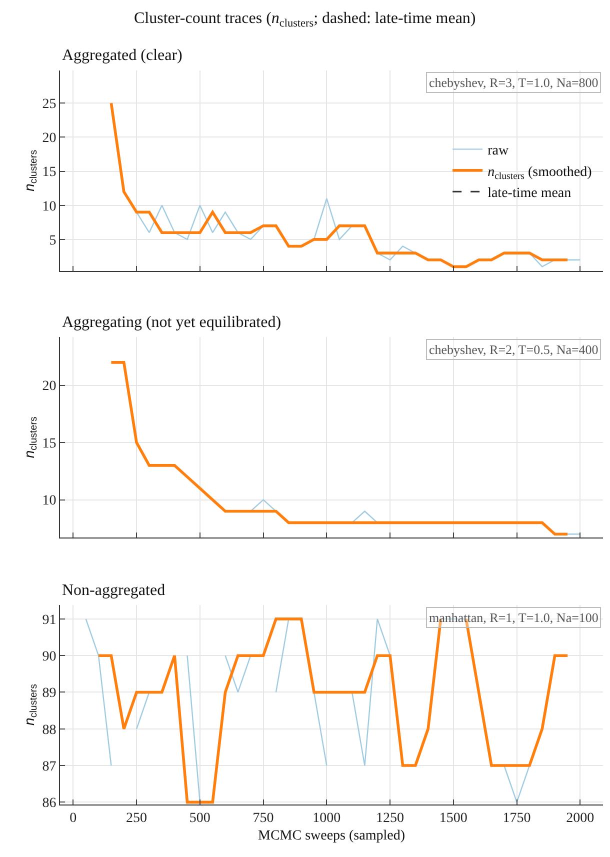  Describe the element at coordinates (52, 240) in the screenshot. I see `y-tick-label: 5` at that location.